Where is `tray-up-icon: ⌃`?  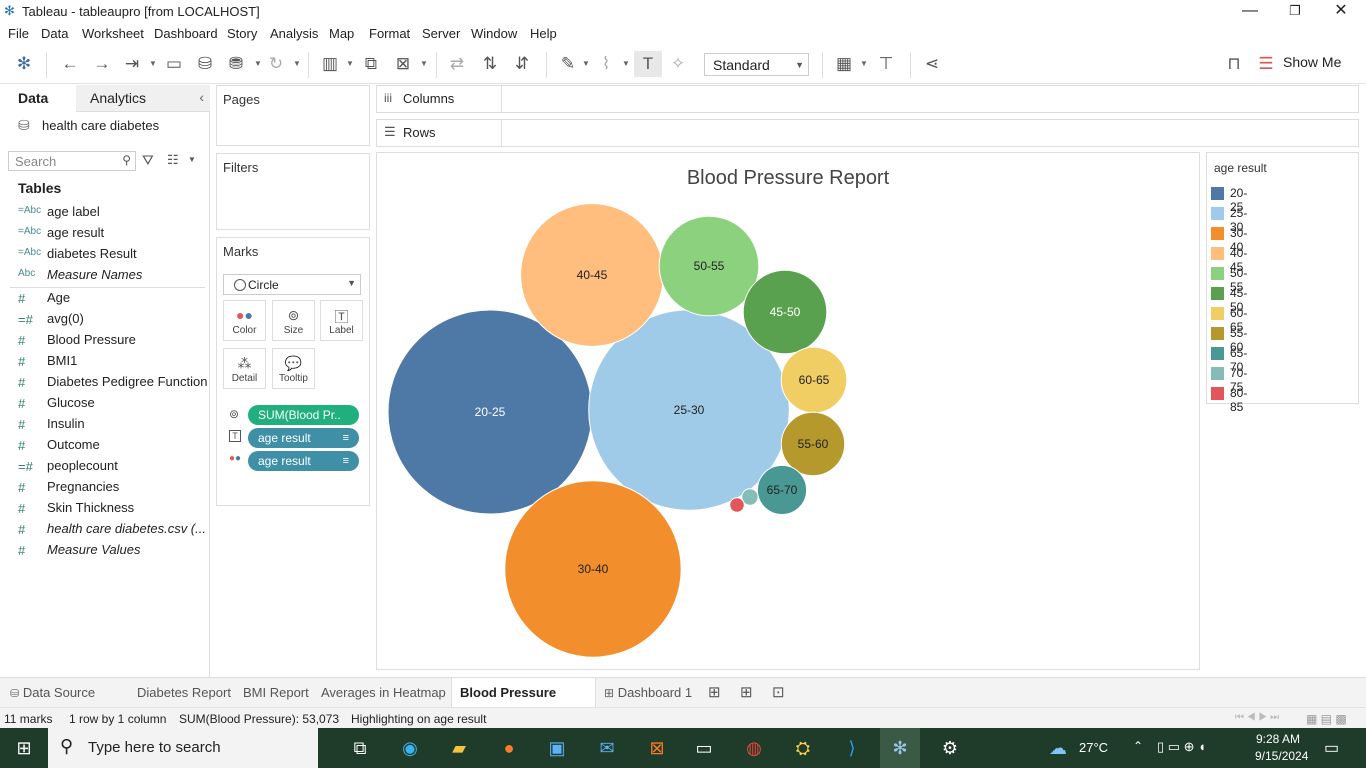 tray-up-icon: ⌃ is located at coordinates (1138, 746).